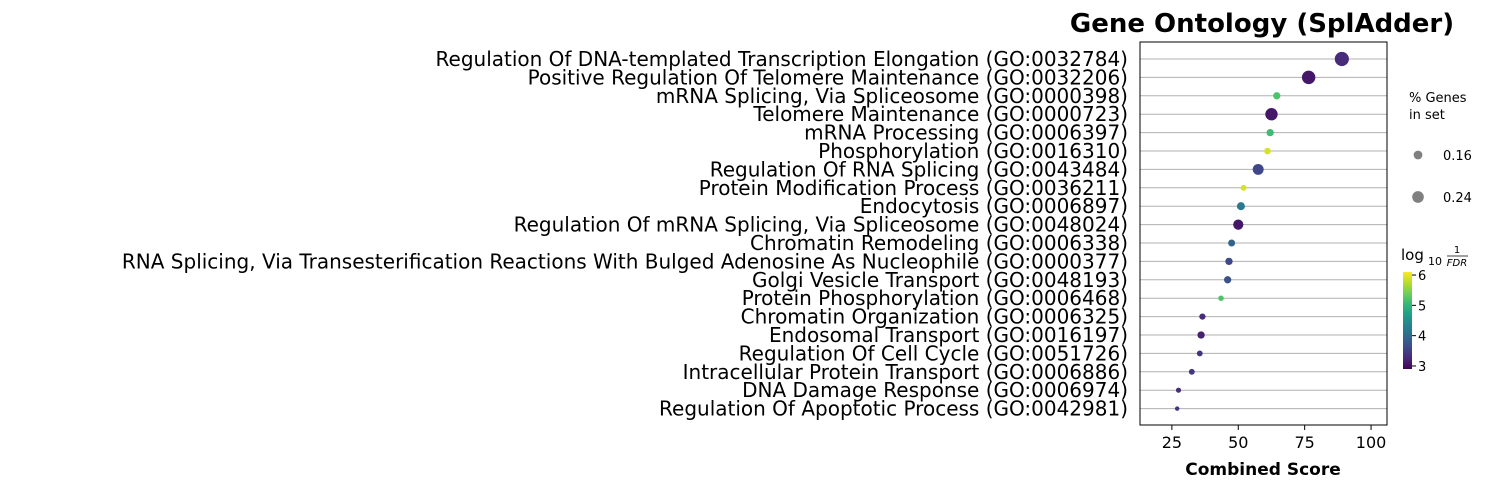 The height and width of the screenshot is (488, 1489). Describe the element at coordinates (1371, 442) in the screenshot. I see `x-tick-label: 100` at that location.